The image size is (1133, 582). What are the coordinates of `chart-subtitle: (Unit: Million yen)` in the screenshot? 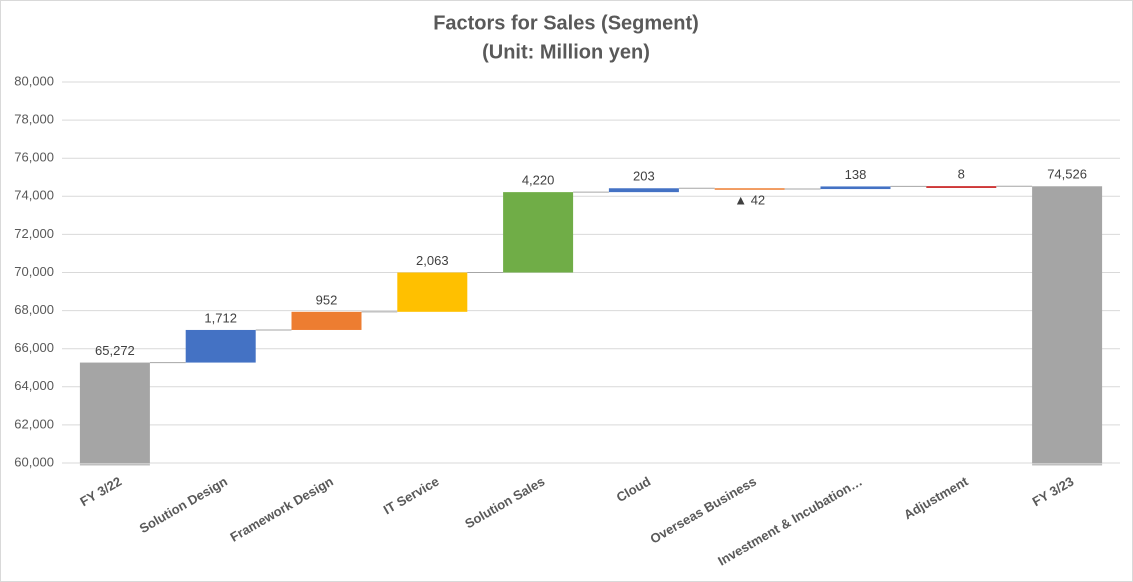 It's located at (566, 52).